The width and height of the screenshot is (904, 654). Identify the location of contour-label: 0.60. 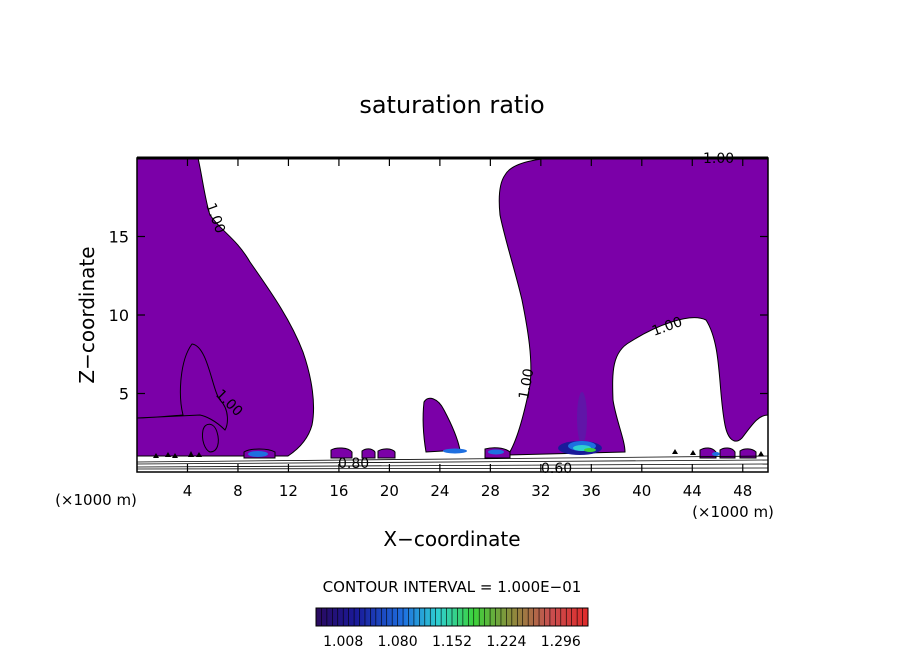
(556, 469).